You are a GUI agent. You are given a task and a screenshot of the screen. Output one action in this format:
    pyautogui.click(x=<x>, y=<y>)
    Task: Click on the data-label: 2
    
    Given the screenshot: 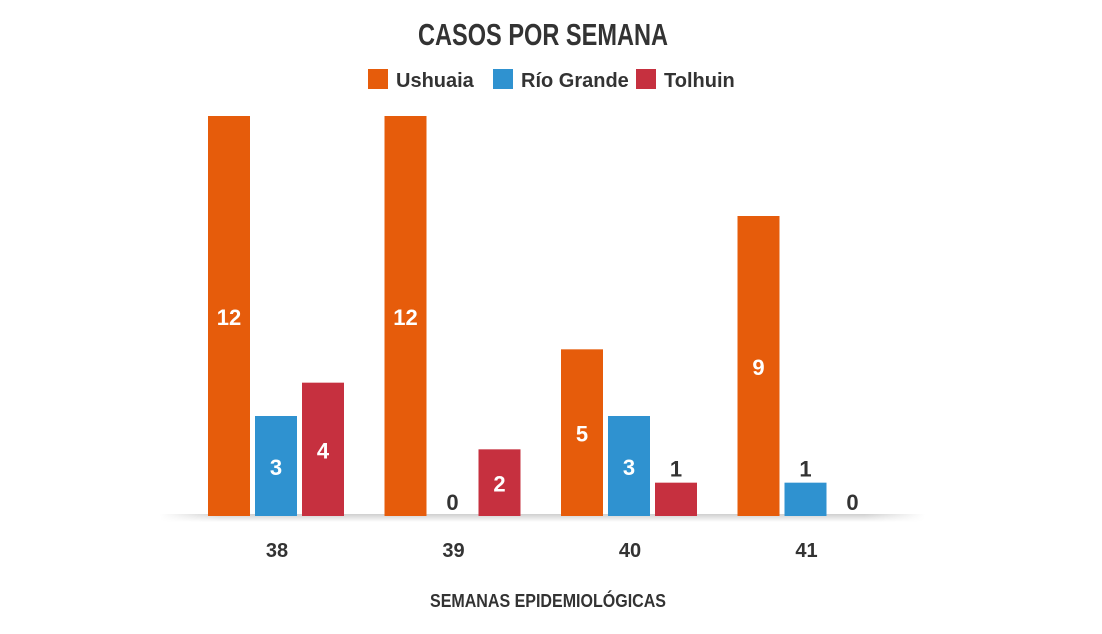 What is the action you would take?
    pyautogui.click(x=499, y=484)
    